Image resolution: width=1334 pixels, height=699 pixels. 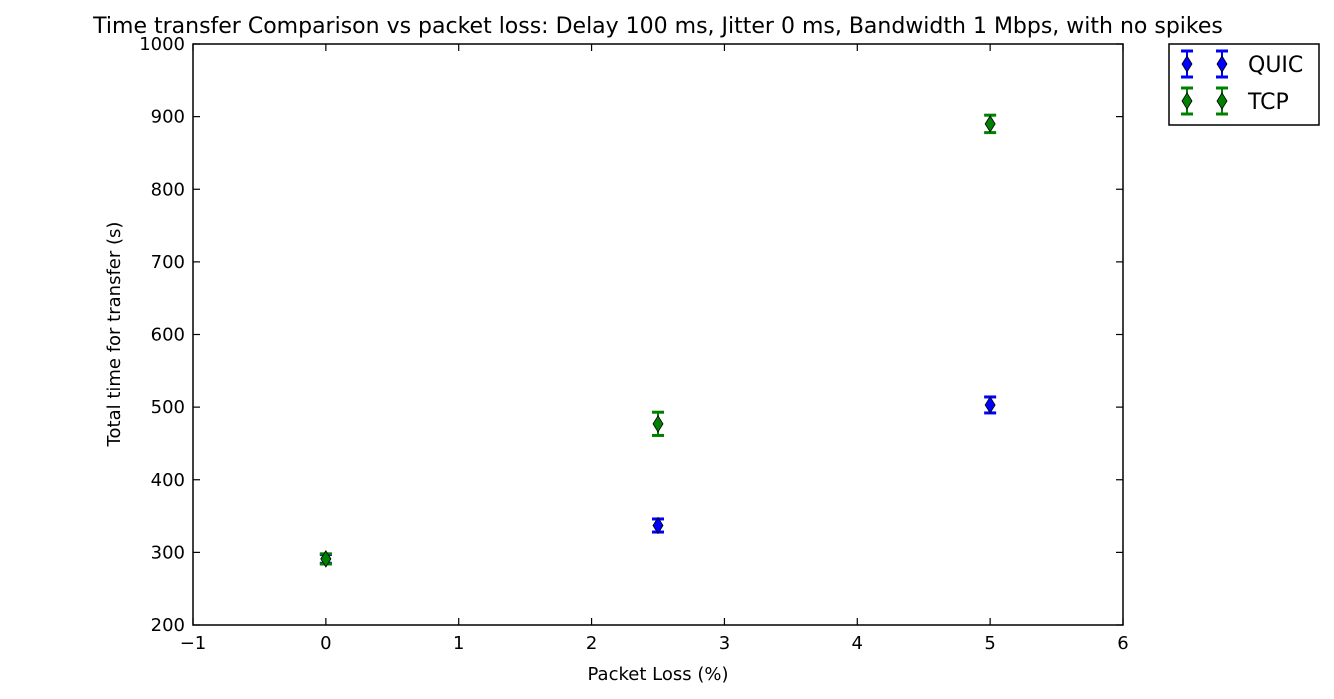 What do you see at coordinates (168, 552) in the screenshot?
I see `y-tick-label: 300` at bounding box center [168, 552].